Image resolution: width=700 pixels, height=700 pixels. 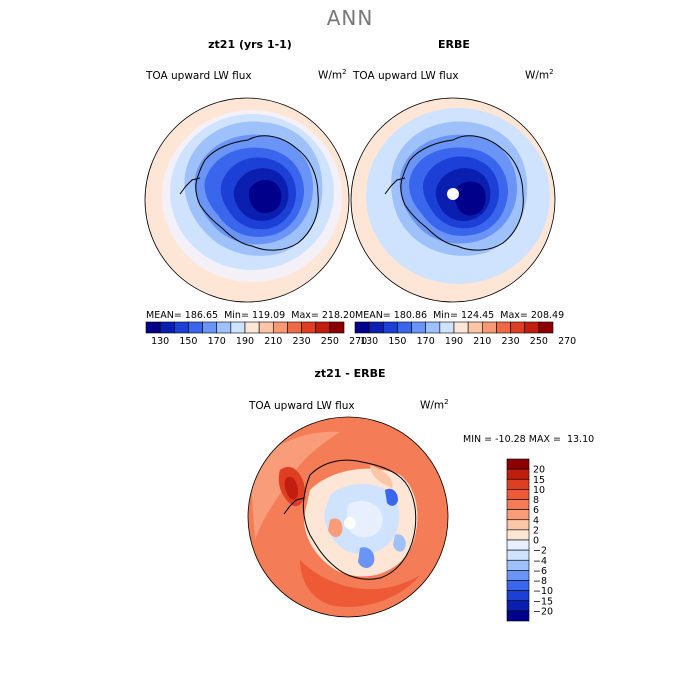 What do you see at coordinates (540, 561) in the screenshot?
I see `colorbar-diff-tick-label: −4` at bounding box center [540, 561].